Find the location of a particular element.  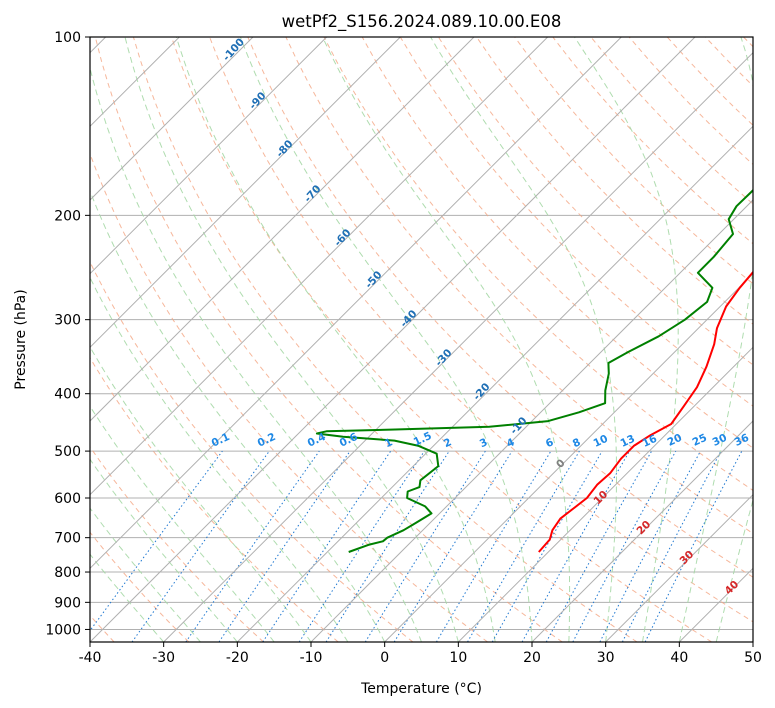

x-tick-label: 10 is located at coordinates (458, 658).